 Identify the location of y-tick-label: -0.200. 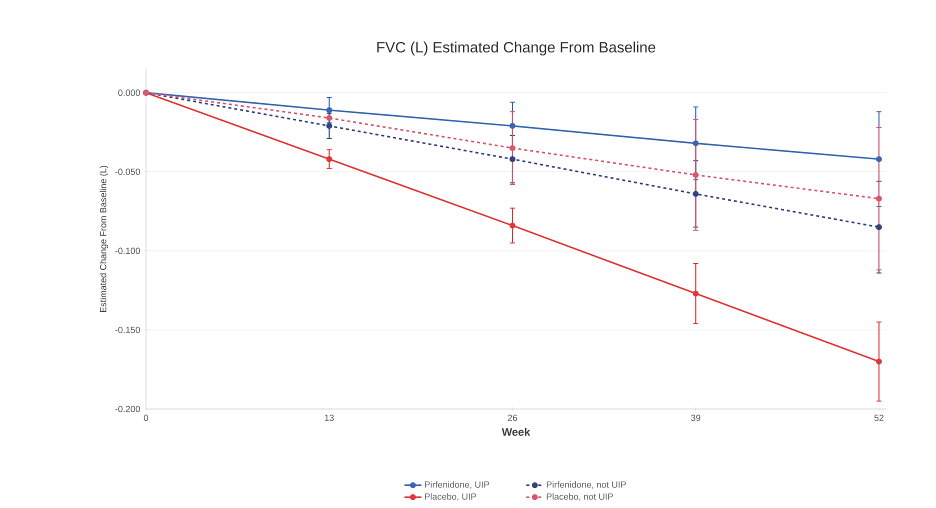
(127, 409).